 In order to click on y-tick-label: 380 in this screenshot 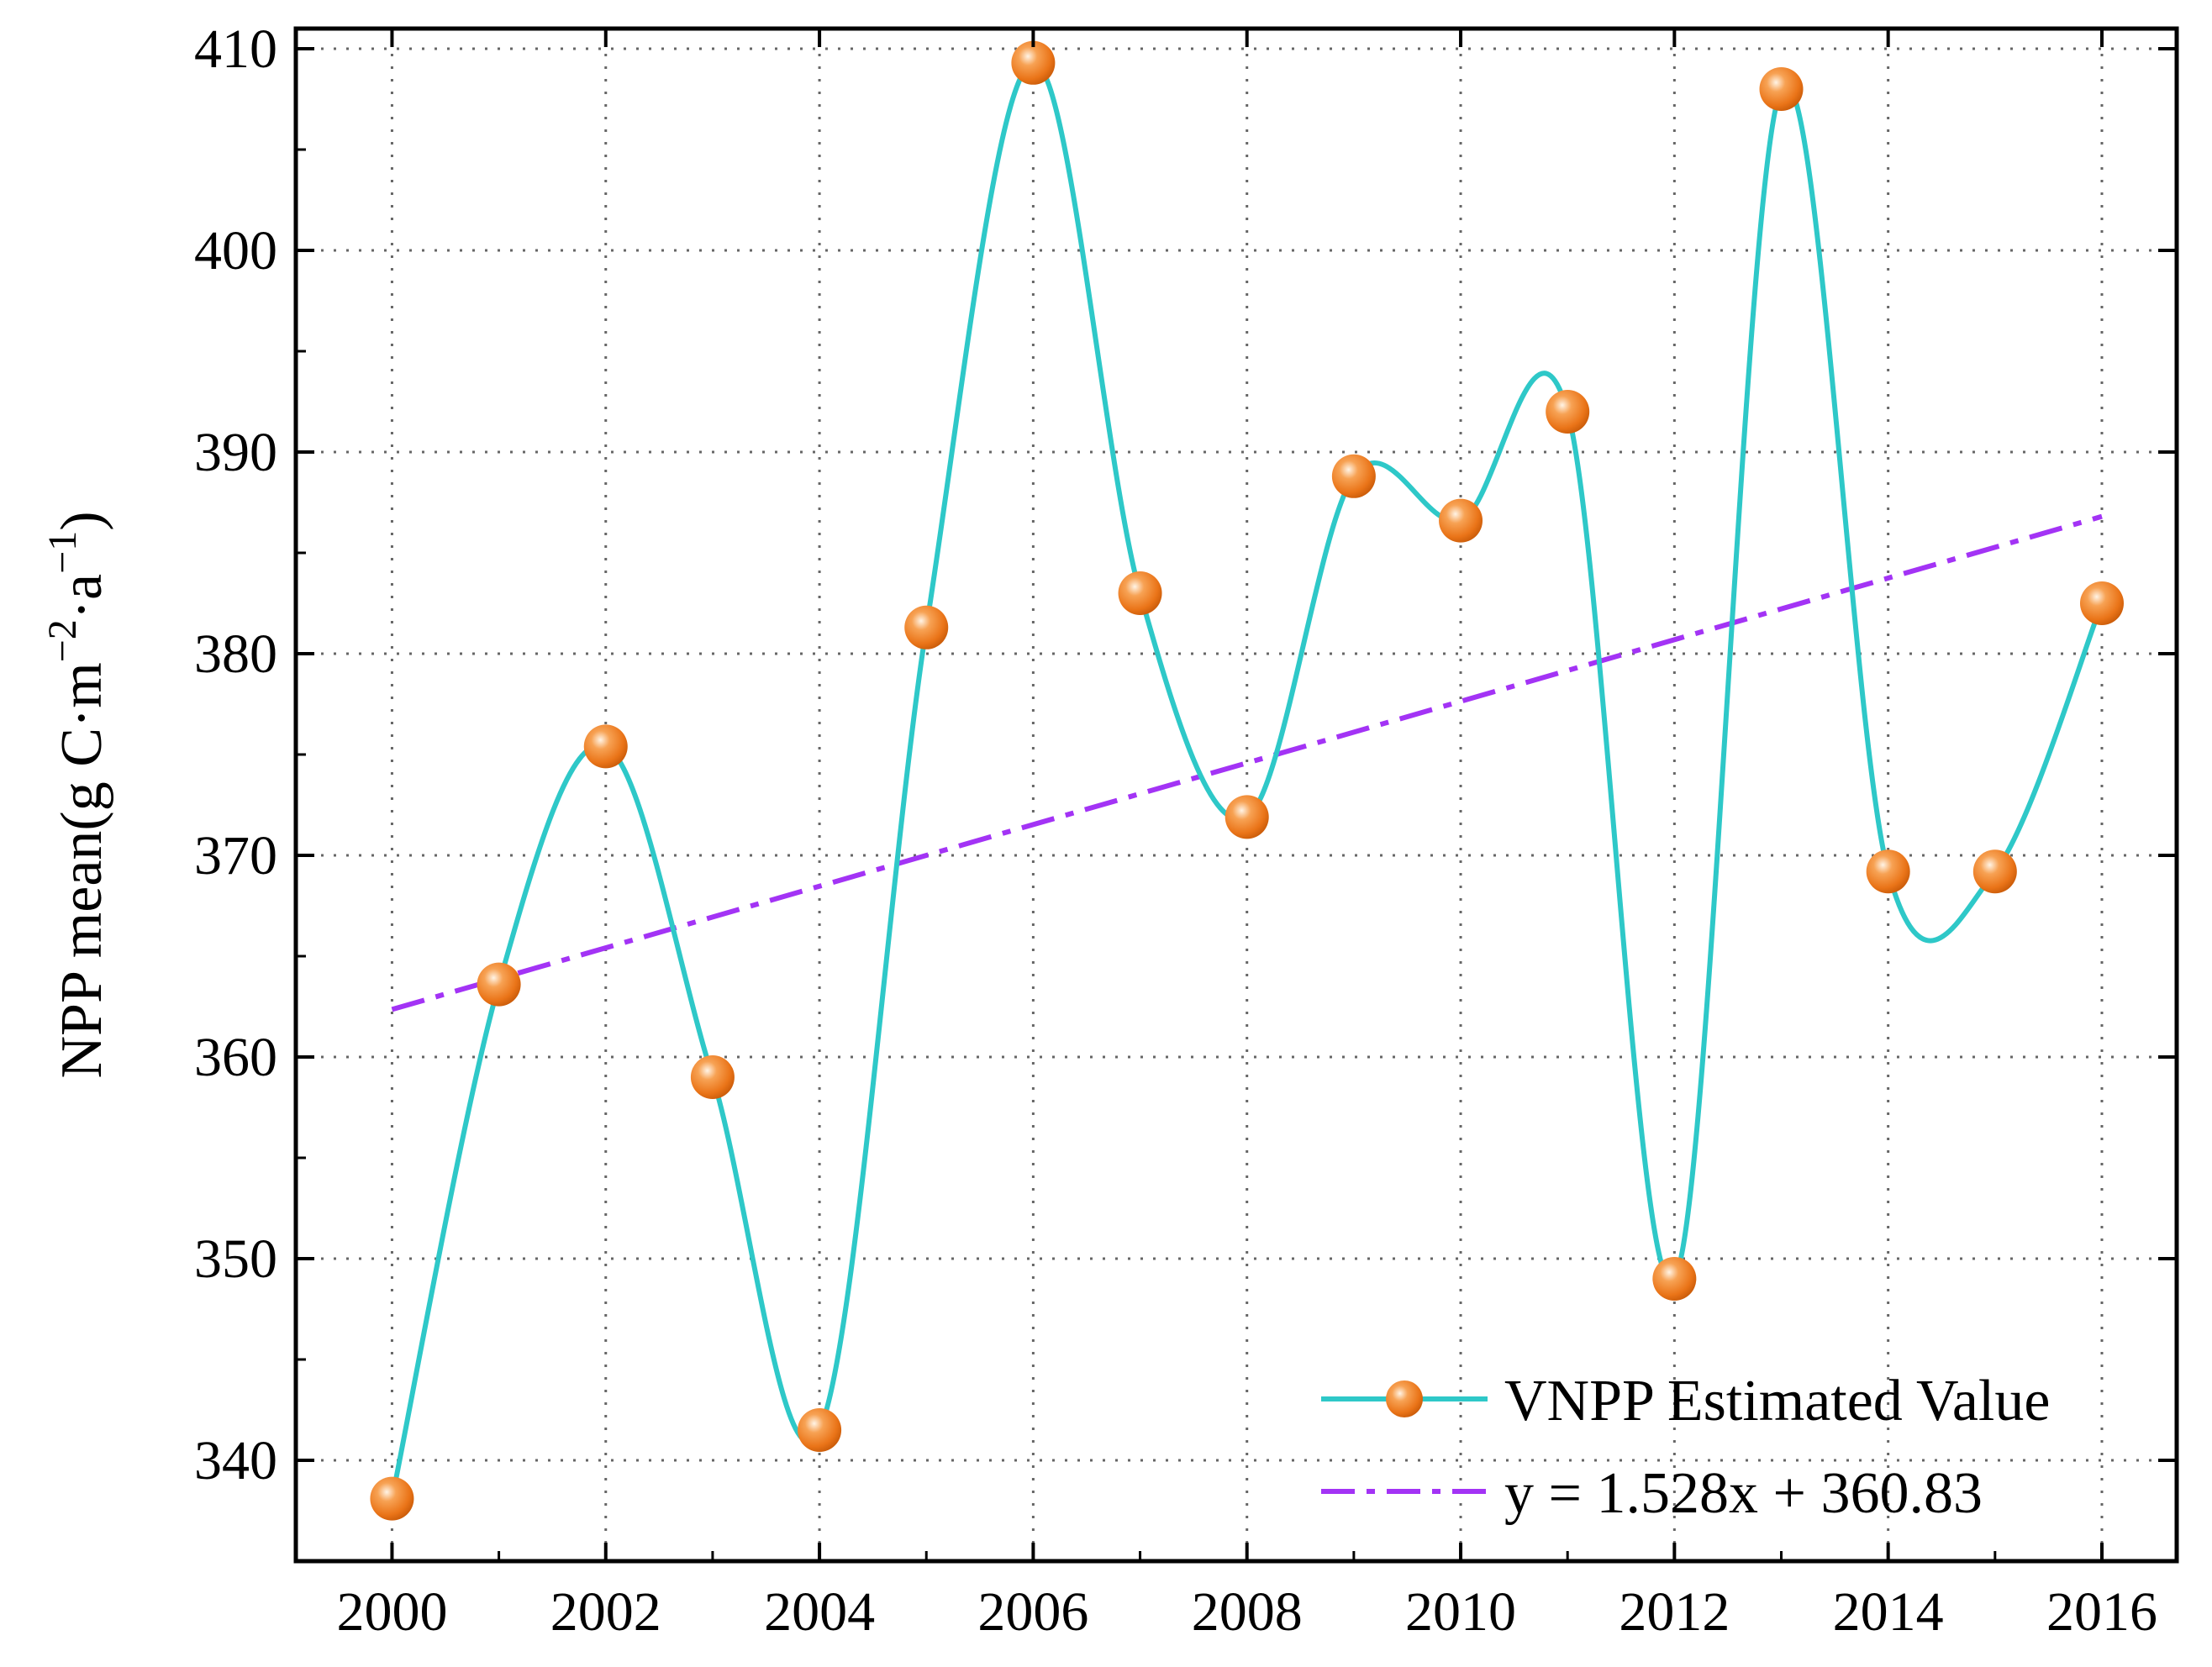, I will do `click(235, 654)`.